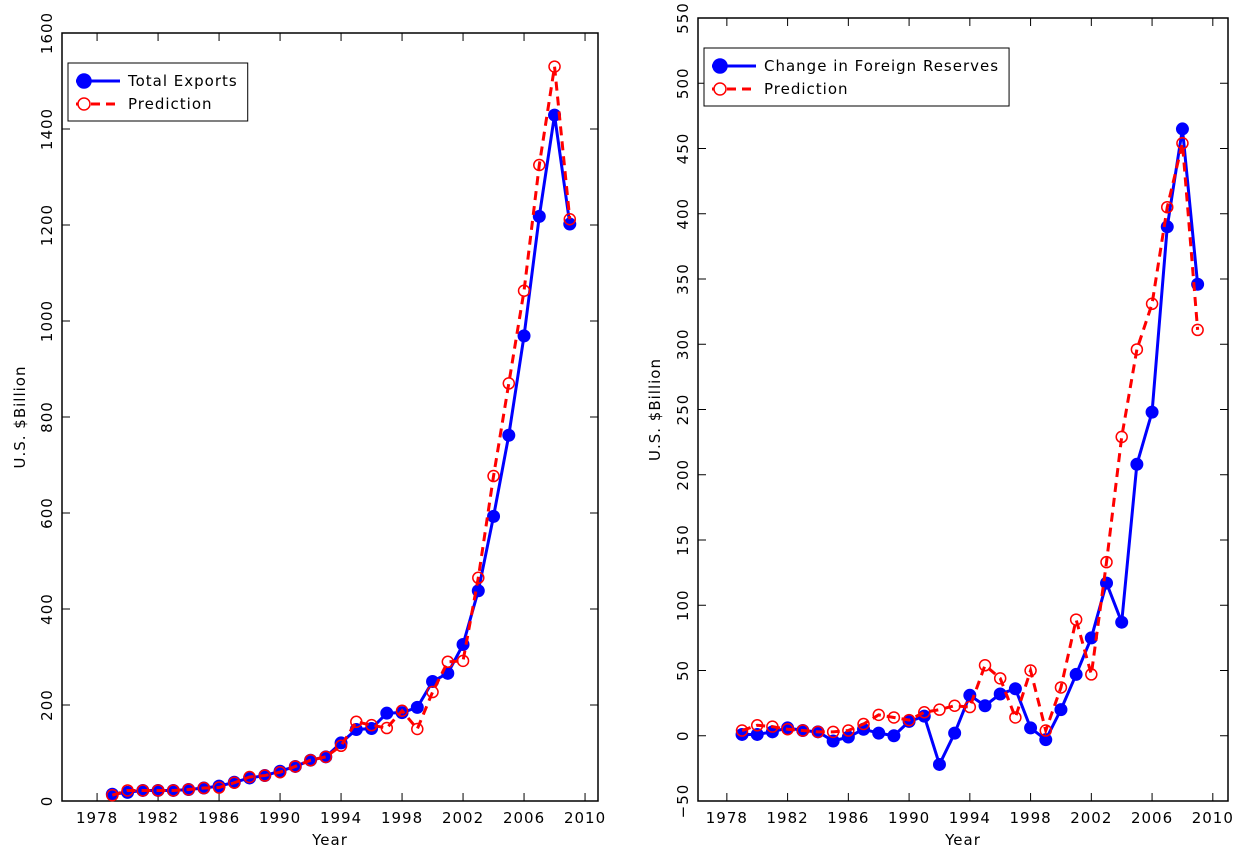 The width and height of the screenshot is (1245, 852). I want to click on x-tick-label: 1990, so click(909, 818).